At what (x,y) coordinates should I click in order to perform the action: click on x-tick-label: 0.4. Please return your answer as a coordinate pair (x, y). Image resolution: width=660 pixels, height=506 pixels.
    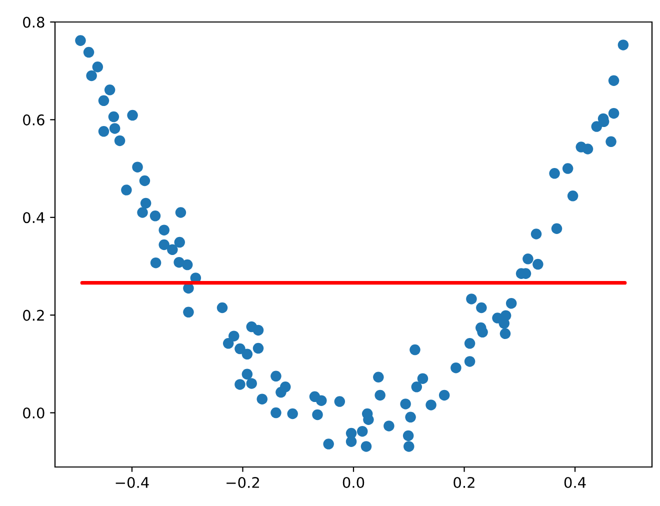
    Looking at the image, I should click on (575, 482).